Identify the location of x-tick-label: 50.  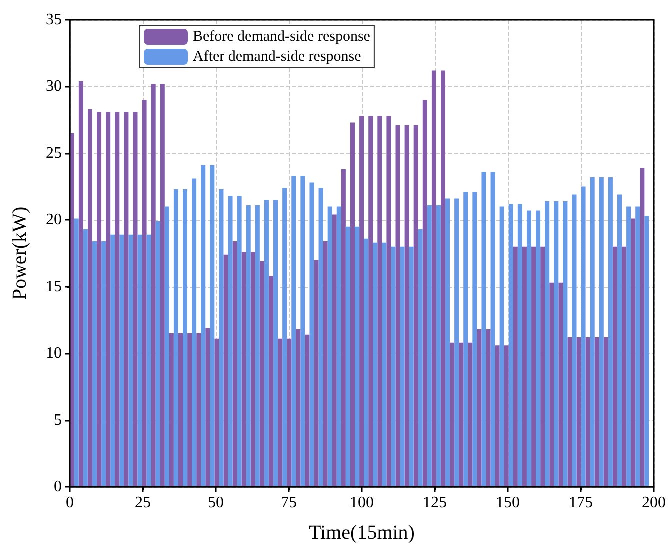
(216, 503).